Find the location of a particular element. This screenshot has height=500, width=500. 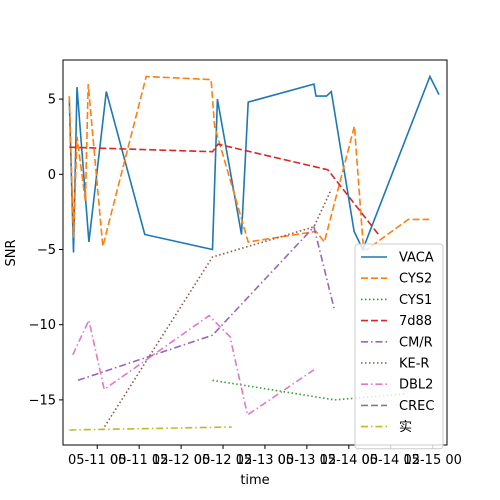

y-axis-label: SNR is located at coordinates (11, 252).